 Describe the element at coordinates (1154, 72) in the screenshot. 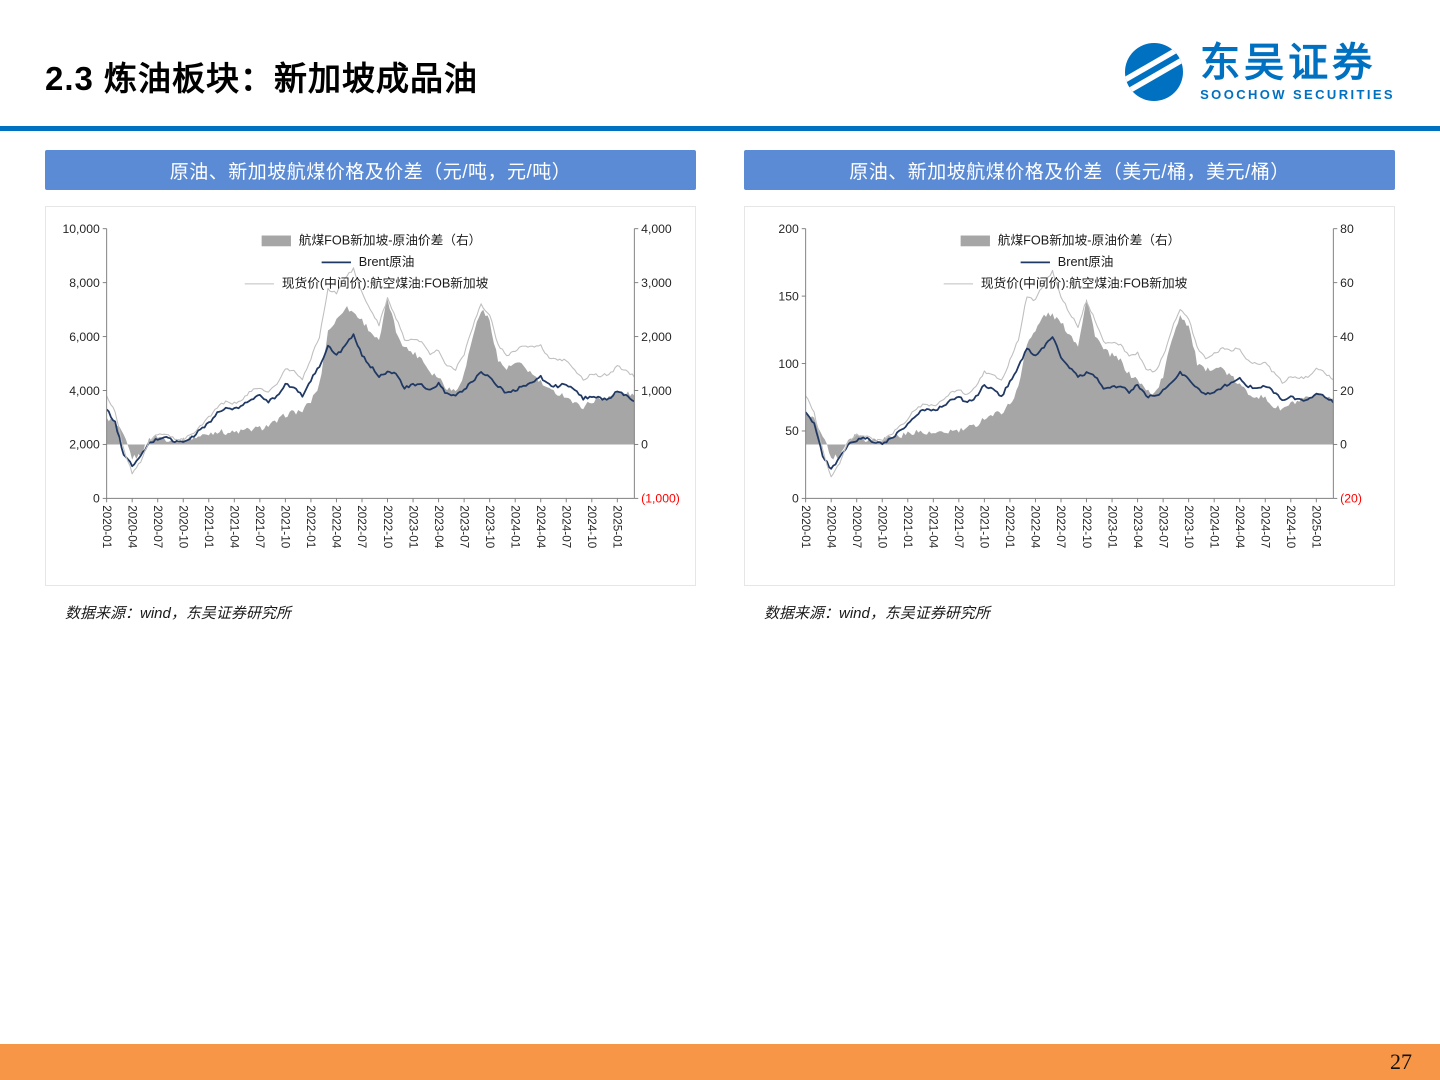

I see `soochow-logo-icon` at that location.